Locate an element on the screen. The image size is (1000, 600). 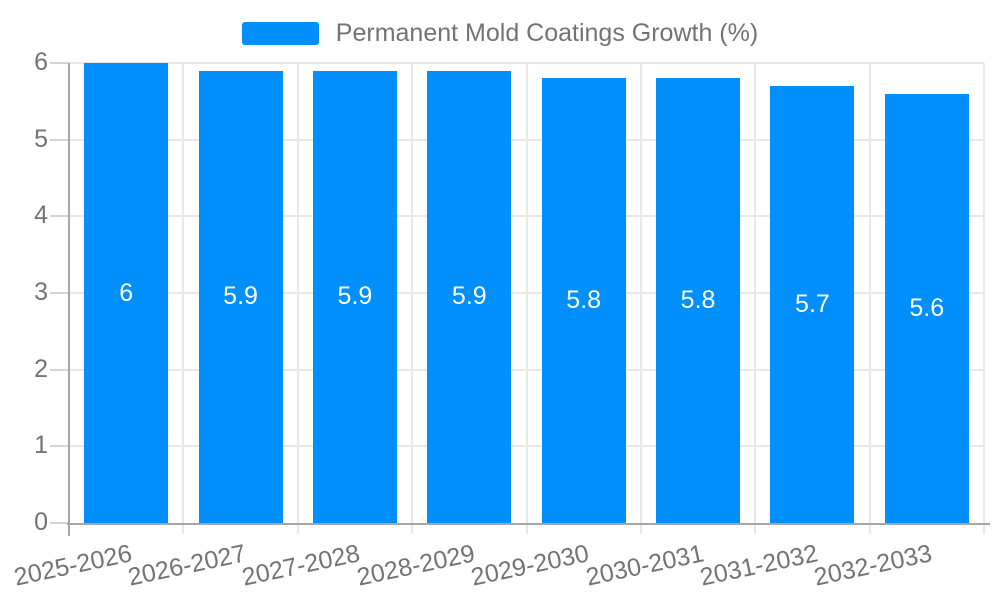
bar: 5.7 is located at coordinates (812, 304).